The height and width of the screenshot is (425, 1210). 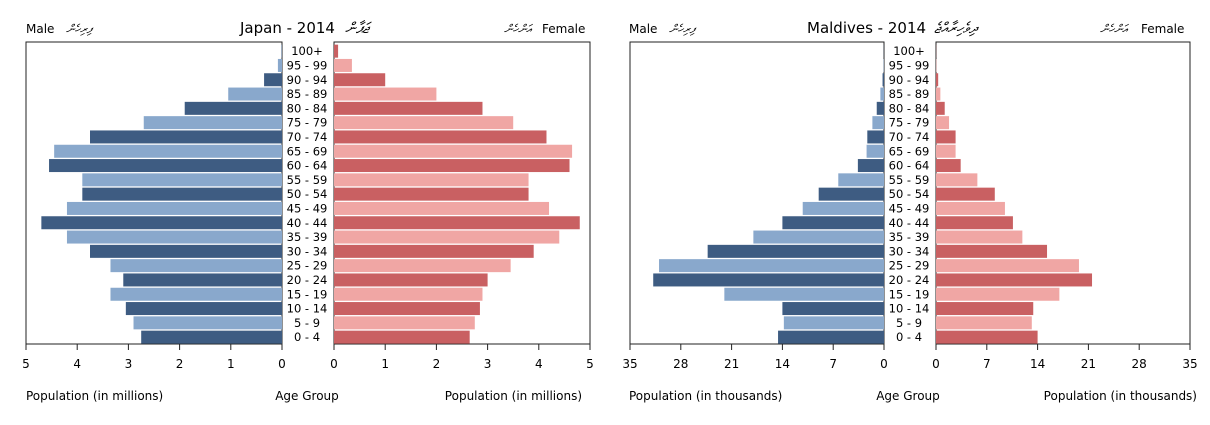 I want to click on maldives-age-label: 65 - 69, so click(x=909, y=151).